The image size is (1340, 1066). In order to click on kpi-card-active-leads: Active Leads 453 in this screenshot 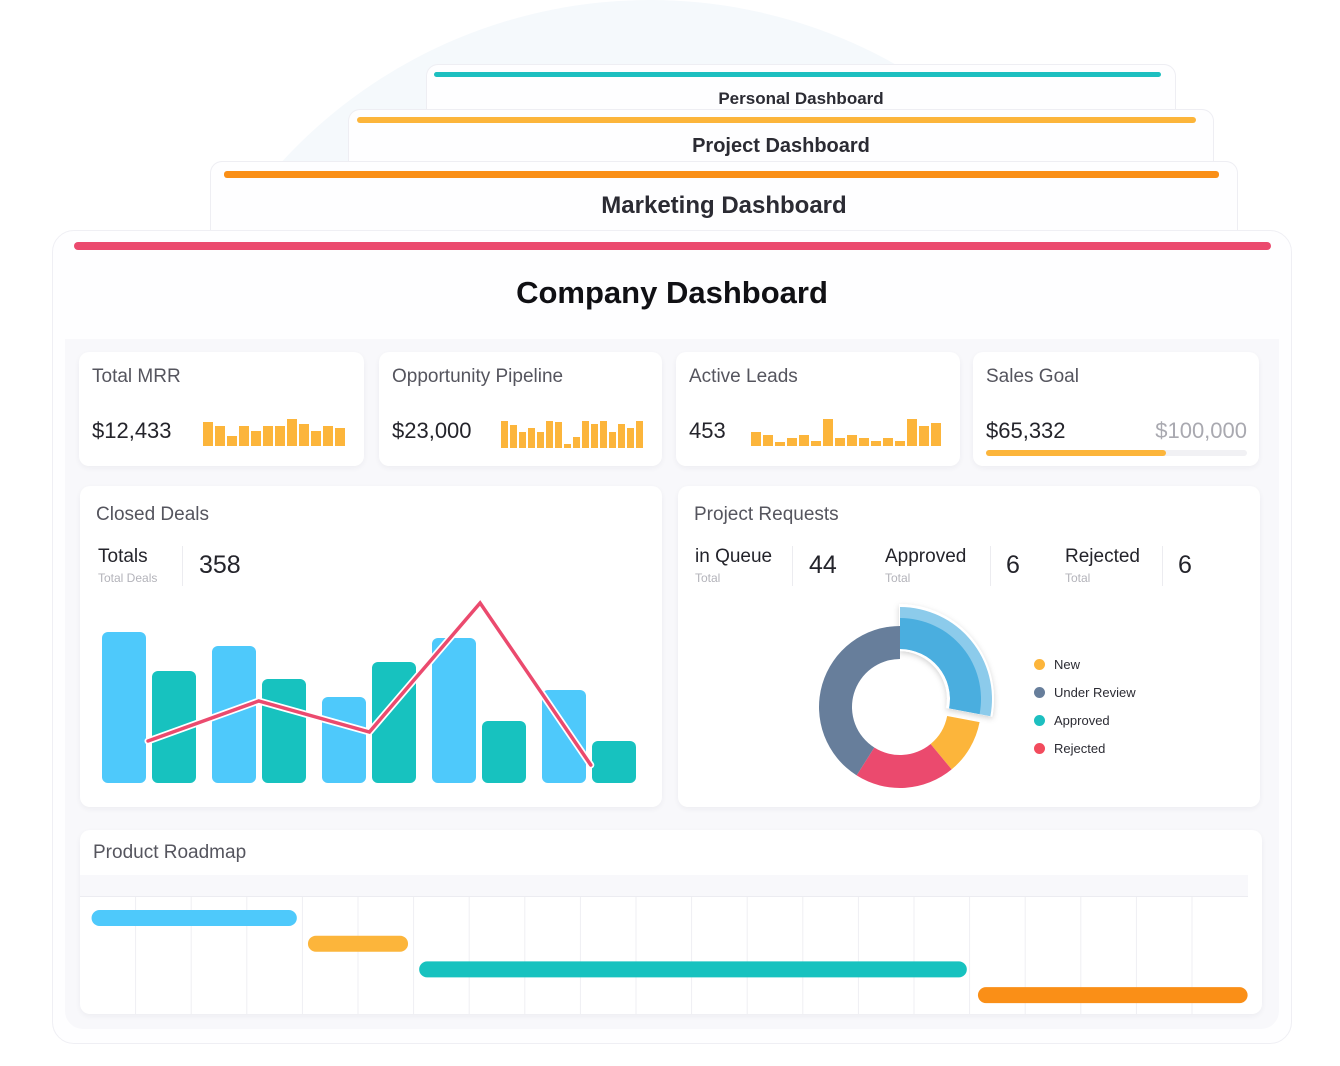, I will do `click(818, 409)`.